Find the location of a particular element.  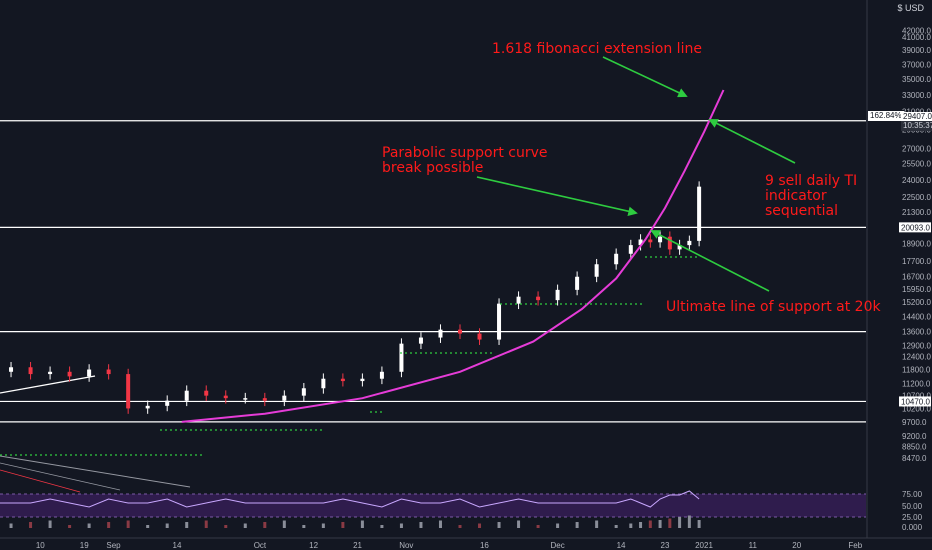

annotation-td-sequential: 9 sell daily TI indicator sequential is located at coordinates (811, 196).